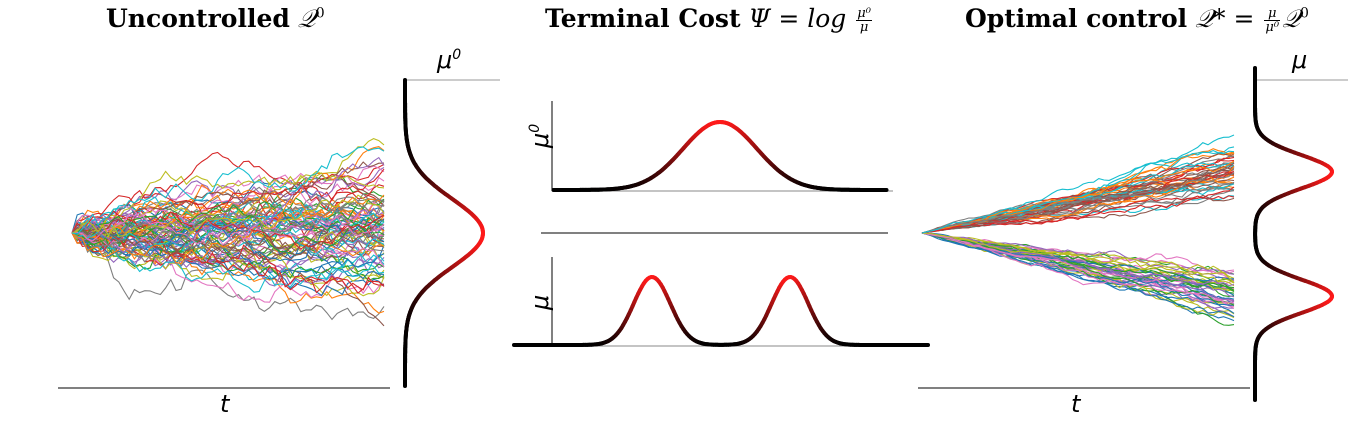 The width and height of the screenshot is (1370, 434). I want to click on optimal-paths, so click(1078, 230).